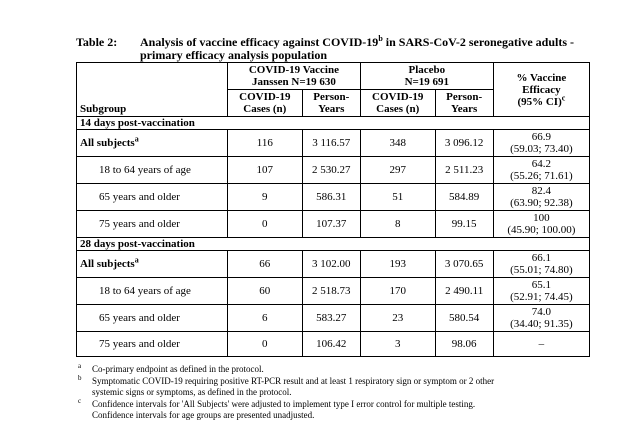  What do you see at coordinates (541, 164) in the screenshot?
I see `efficacy-value: 64.2` at bounding box center [541, 164].